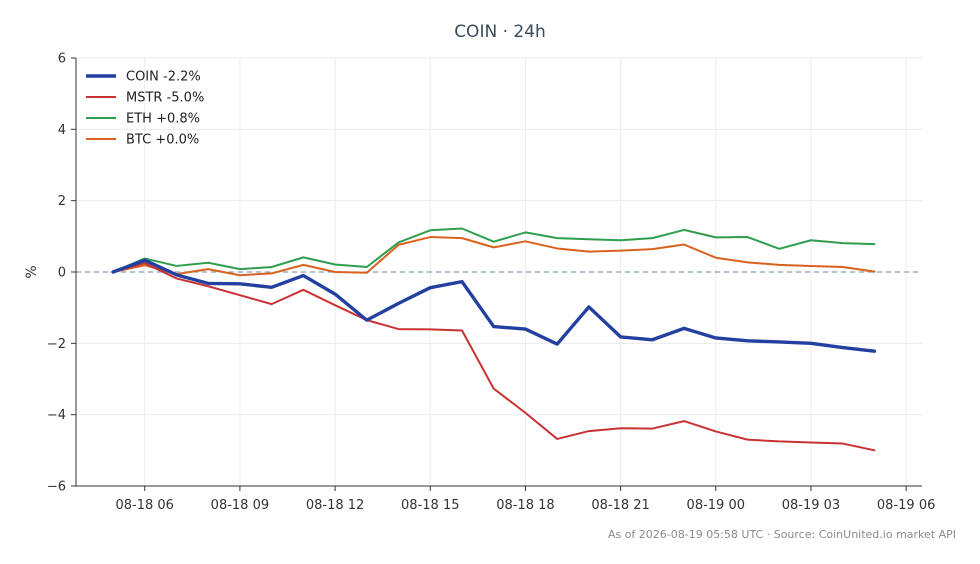 The height and width of the screenshot is (564, 980). What do you see at coordinates (430, 505) in the screenshot?
I see `x-tick-label: 08-18 15` at bounding box center [430, 505].